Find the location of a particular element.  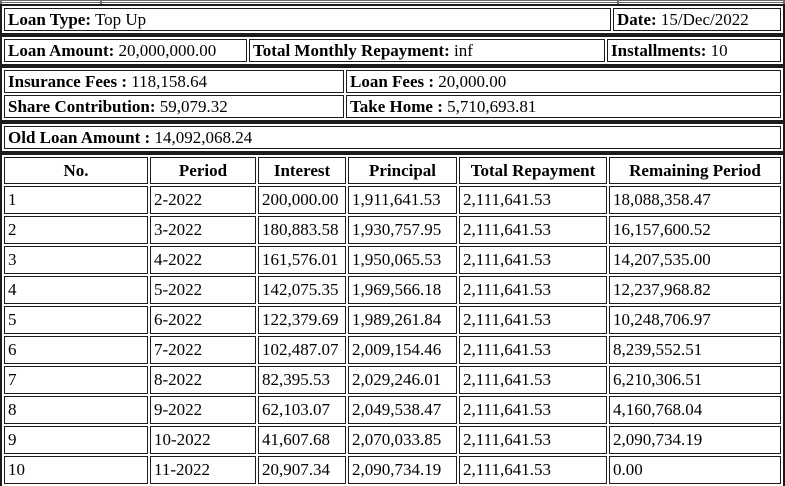

schedule-cell: 5 is located at coordinates (76, 320).